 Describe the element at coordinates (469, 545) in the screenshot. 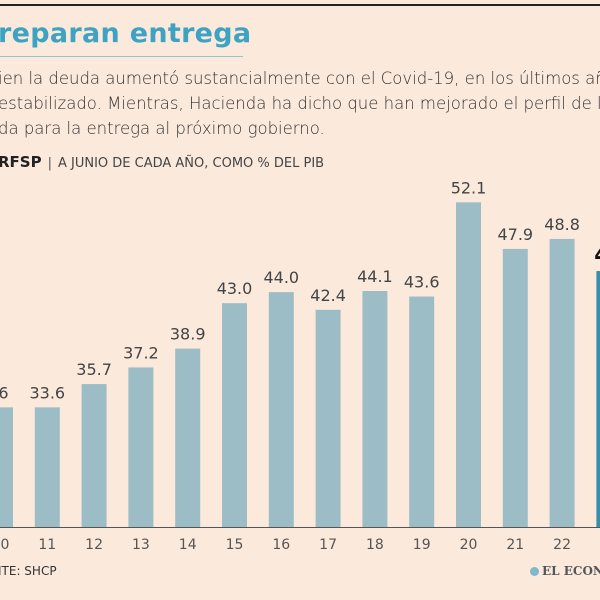

I see `x-tick-label-20: 20` at that location.